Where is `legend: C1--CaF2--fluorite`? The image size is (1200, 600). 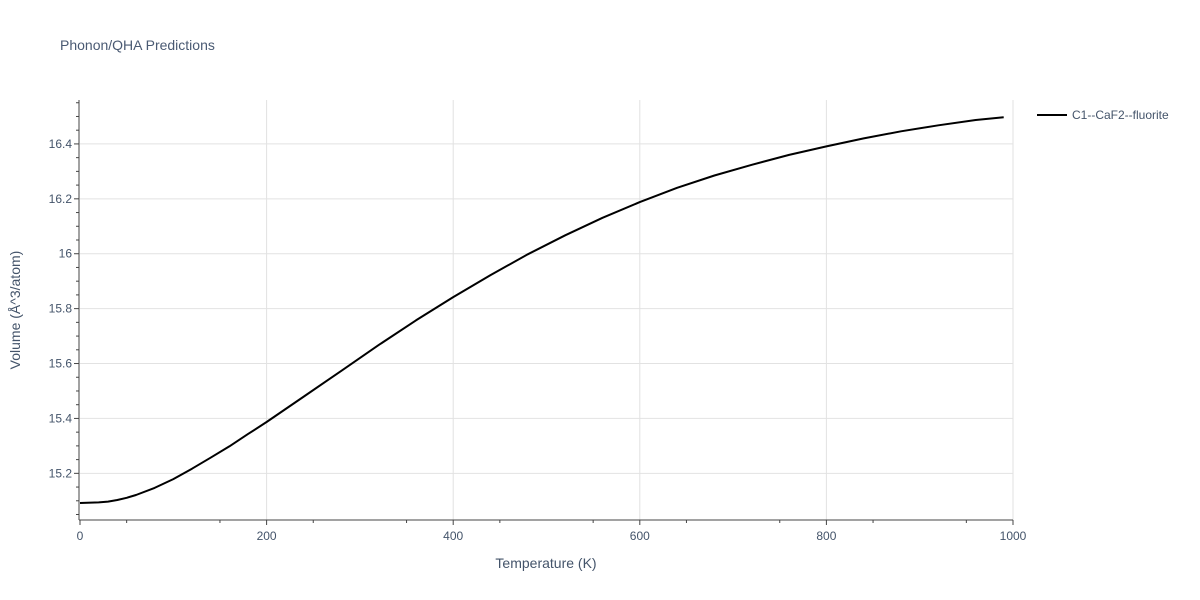
legend: C1--CaF2--fluorite is located at coordinates (1103, 115).